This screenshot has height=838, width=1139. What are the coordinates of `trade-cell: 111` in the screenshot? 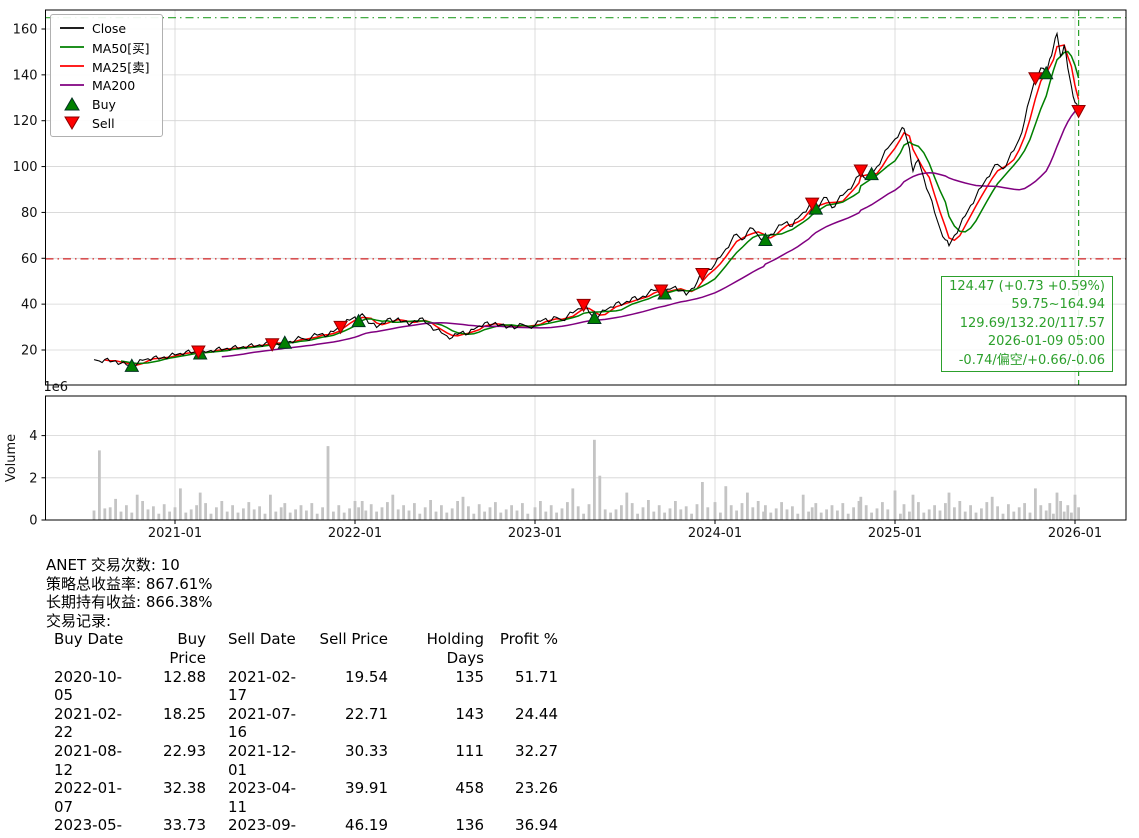 It's located at (469, 750).